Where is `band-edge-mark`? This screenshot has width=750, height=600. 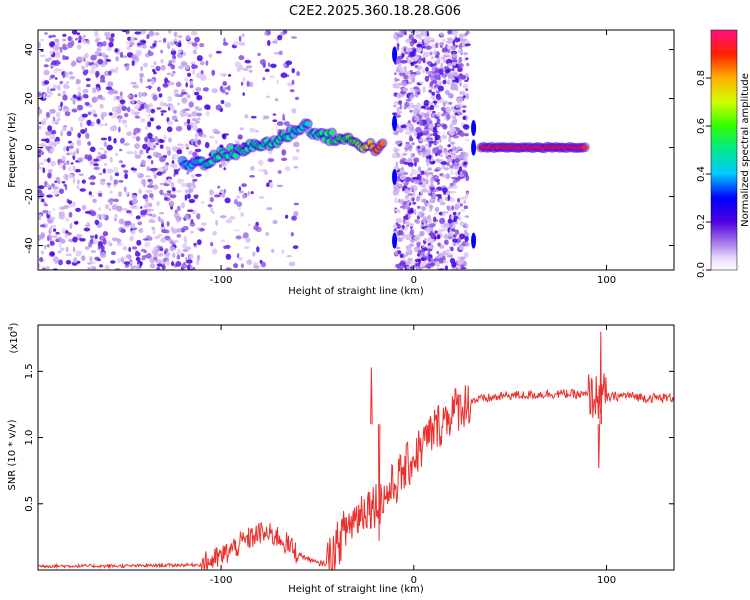 band-edge-mark is located at coordinates (395, 240).